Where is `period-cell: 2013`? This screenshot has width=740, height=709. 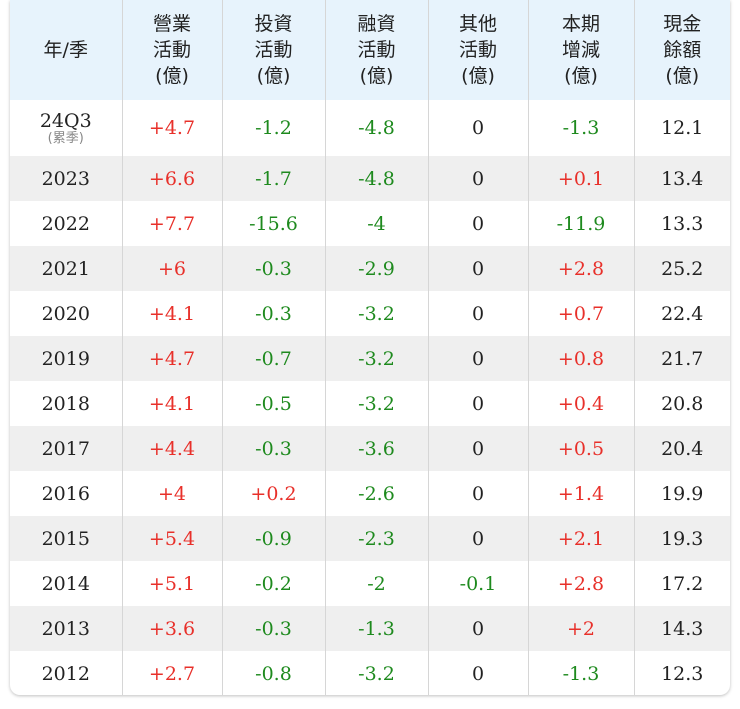
period-cell: 2013 is located at coordinates (66, 628).